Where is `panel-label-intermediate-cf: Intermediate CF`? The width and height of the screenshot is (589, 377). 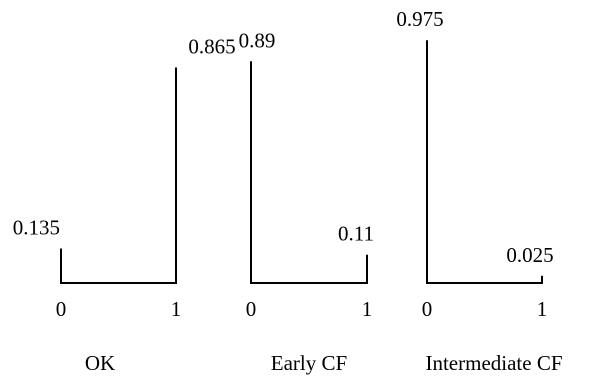 panel-label-intermediate-cf: Intermediate CF is located at coordinates (493, 363).